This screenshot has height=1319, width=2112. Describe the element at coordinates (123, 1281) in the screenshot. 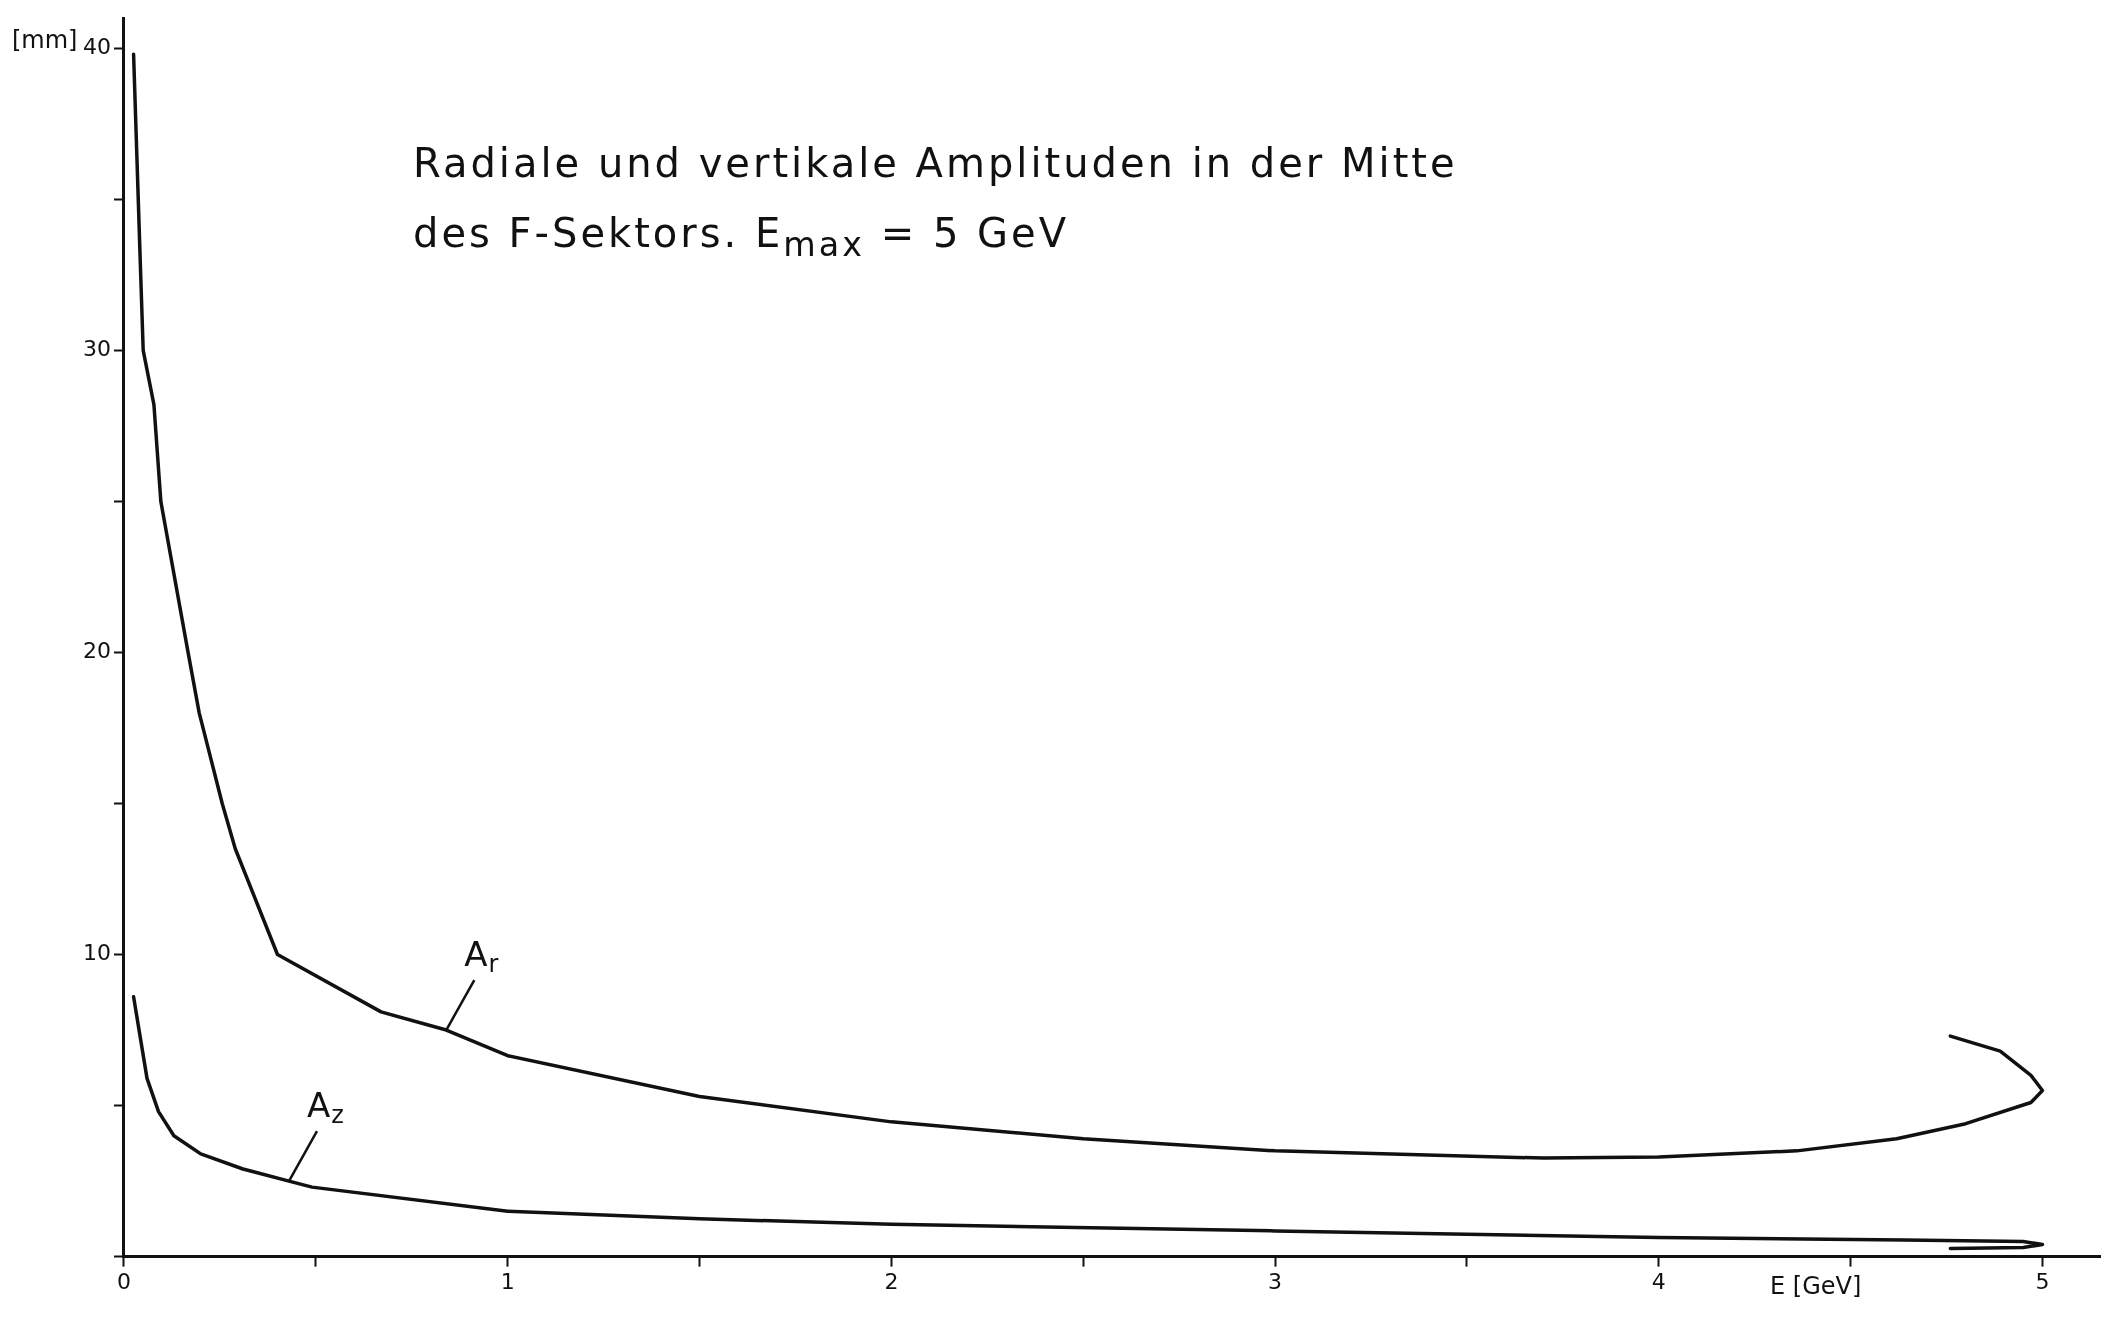

I see `x-tick-label: 0` at that location.